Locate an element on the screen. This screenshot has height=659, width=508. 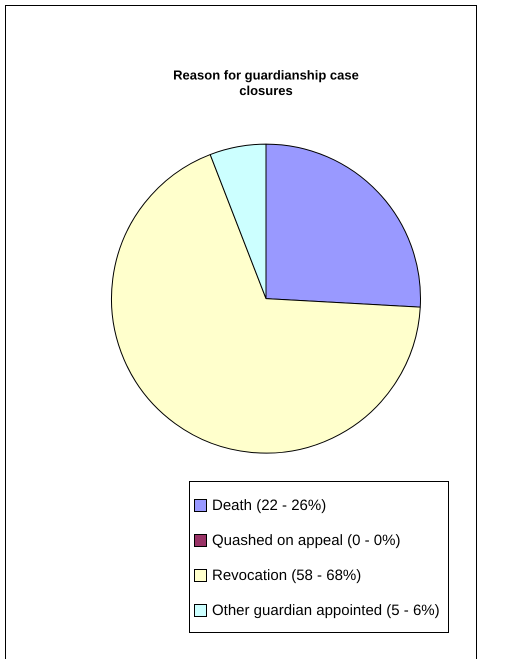
chart-title: Reason for guardianship case closures is located at coordinates (266, 82).